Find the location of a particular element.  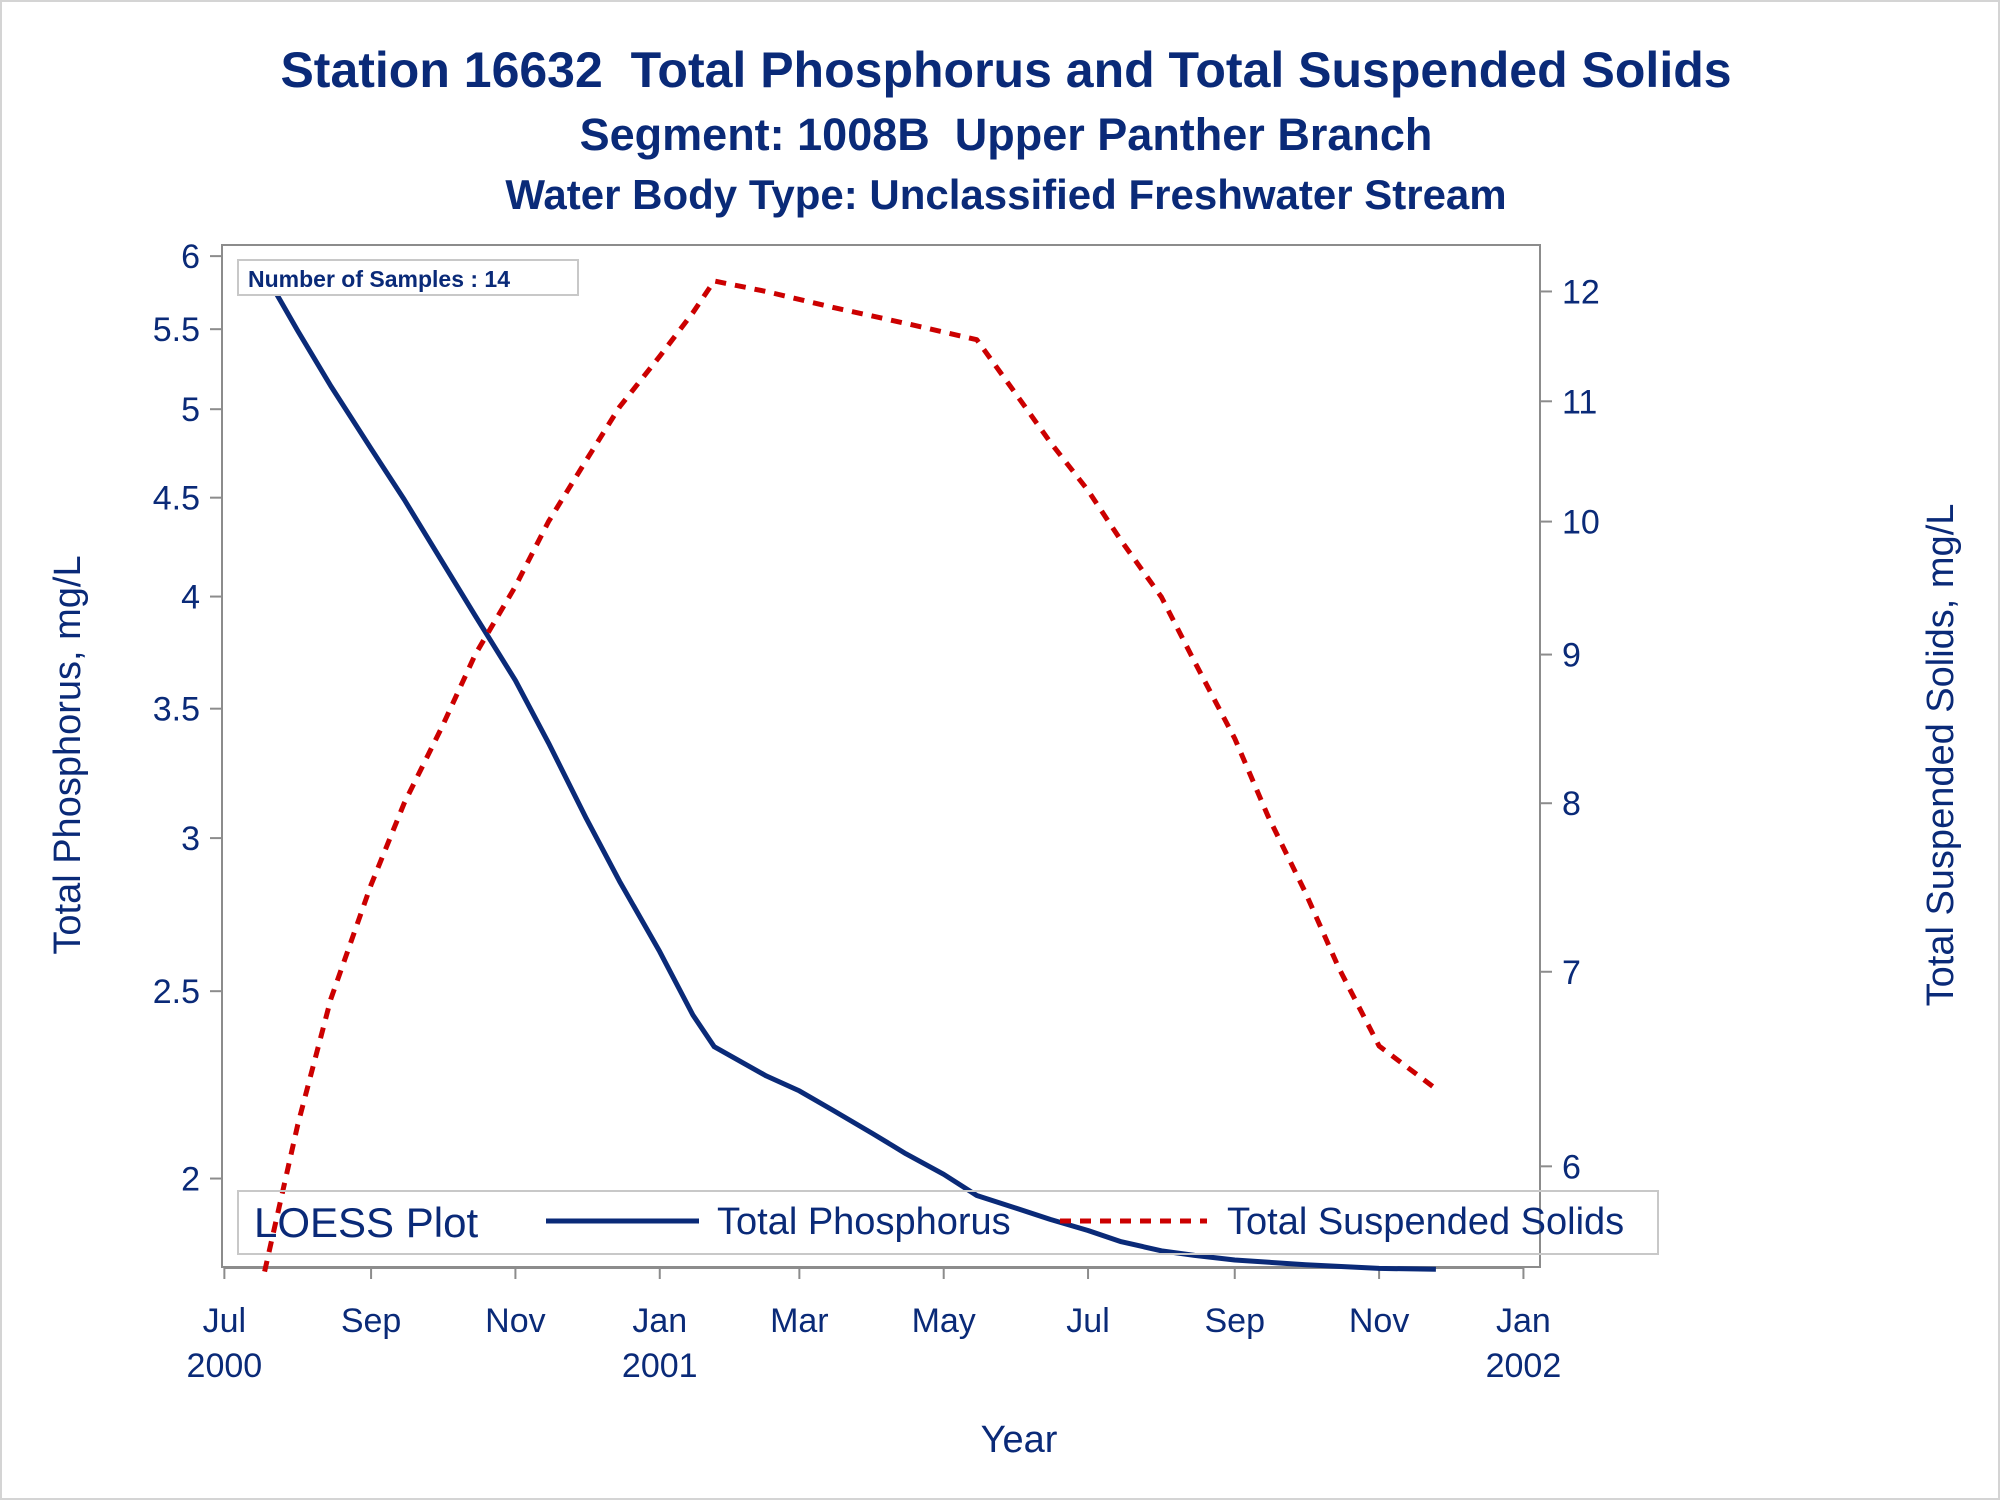

inset-box is located at coordinates (408, 277).